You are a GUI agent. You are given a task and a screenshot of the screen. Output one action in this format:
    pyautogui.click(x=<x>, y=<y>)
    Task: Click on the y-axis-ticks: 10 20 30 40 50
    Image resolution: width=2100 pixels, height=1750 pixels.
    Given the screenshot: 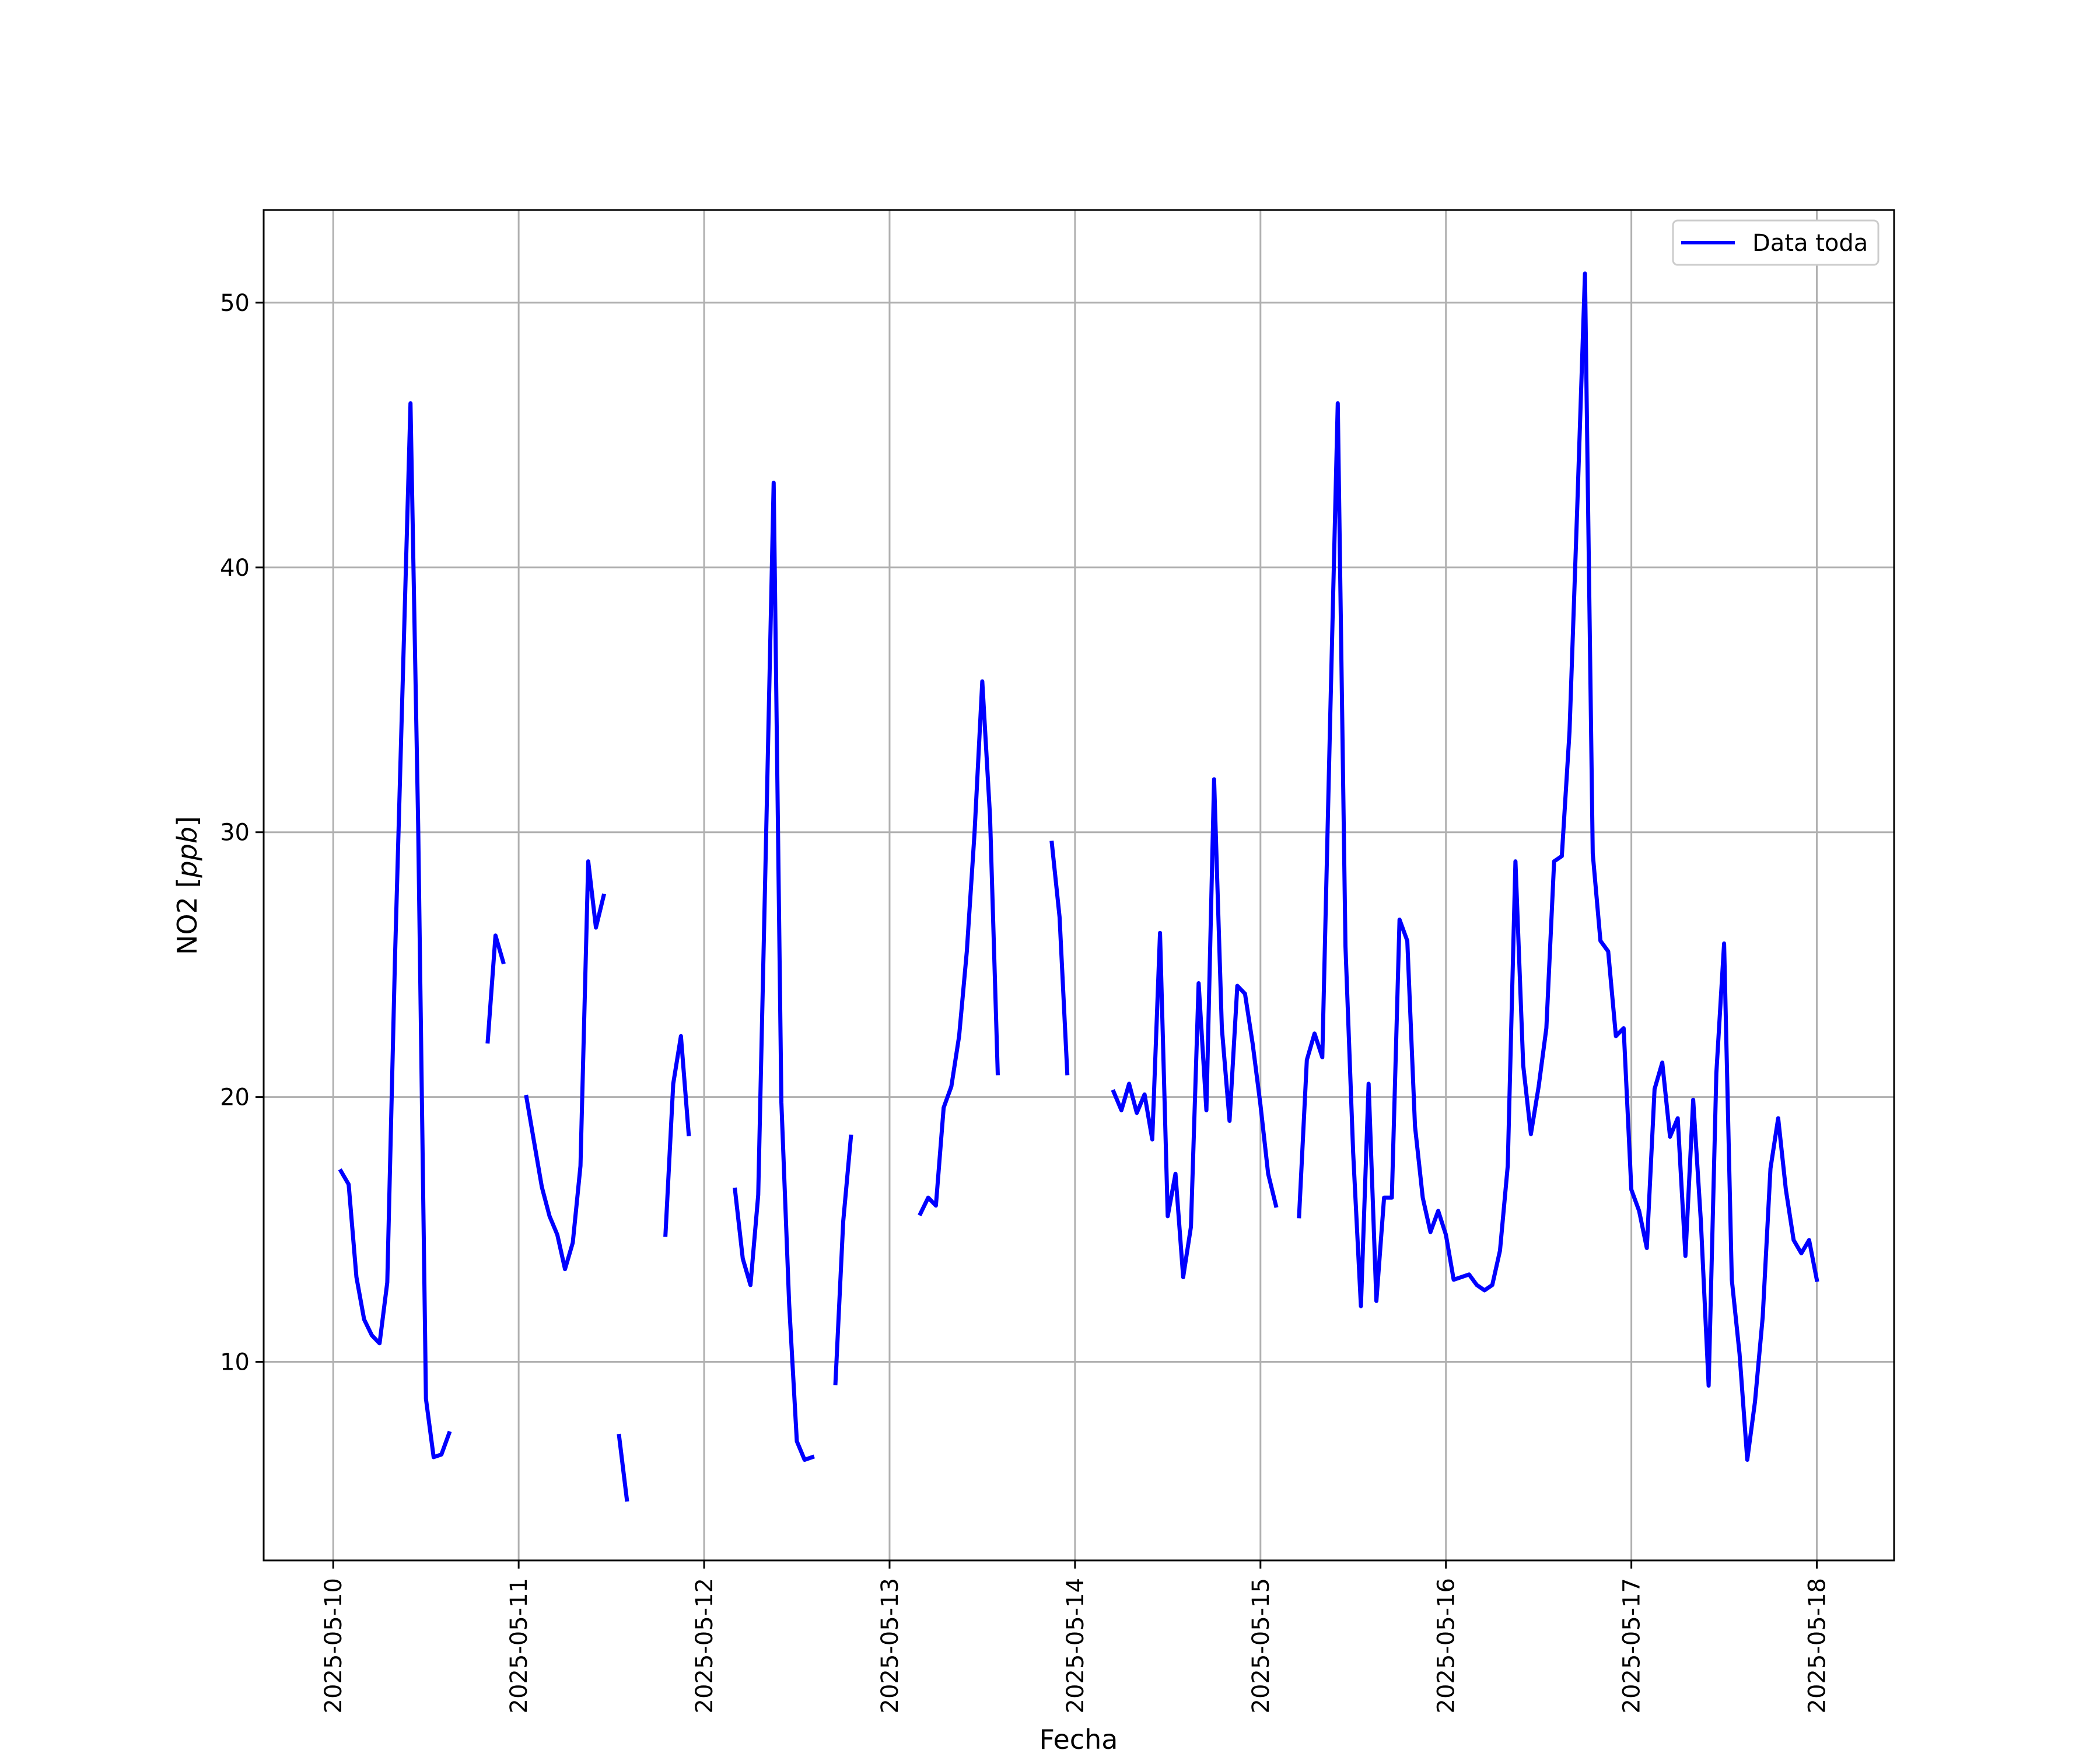 What is the action you would take?
    pyautogui.click(x=242, y=833)
    